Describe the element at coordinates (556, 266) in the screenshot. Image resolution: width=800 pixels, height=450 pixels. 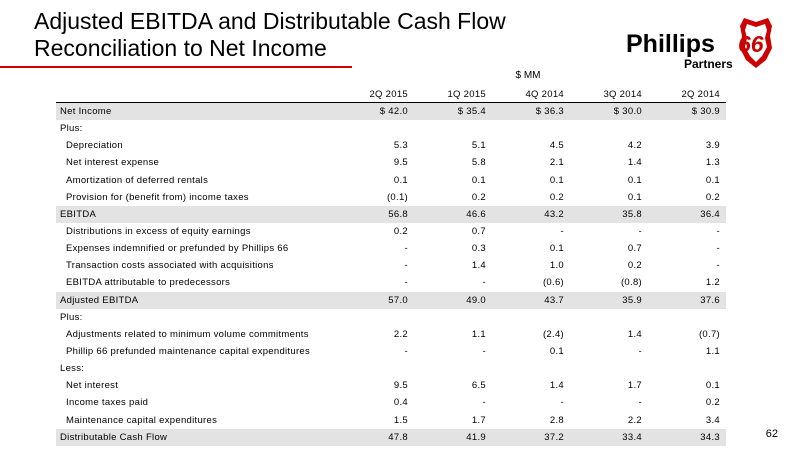
I see `value-cell: 1.0` at that location.